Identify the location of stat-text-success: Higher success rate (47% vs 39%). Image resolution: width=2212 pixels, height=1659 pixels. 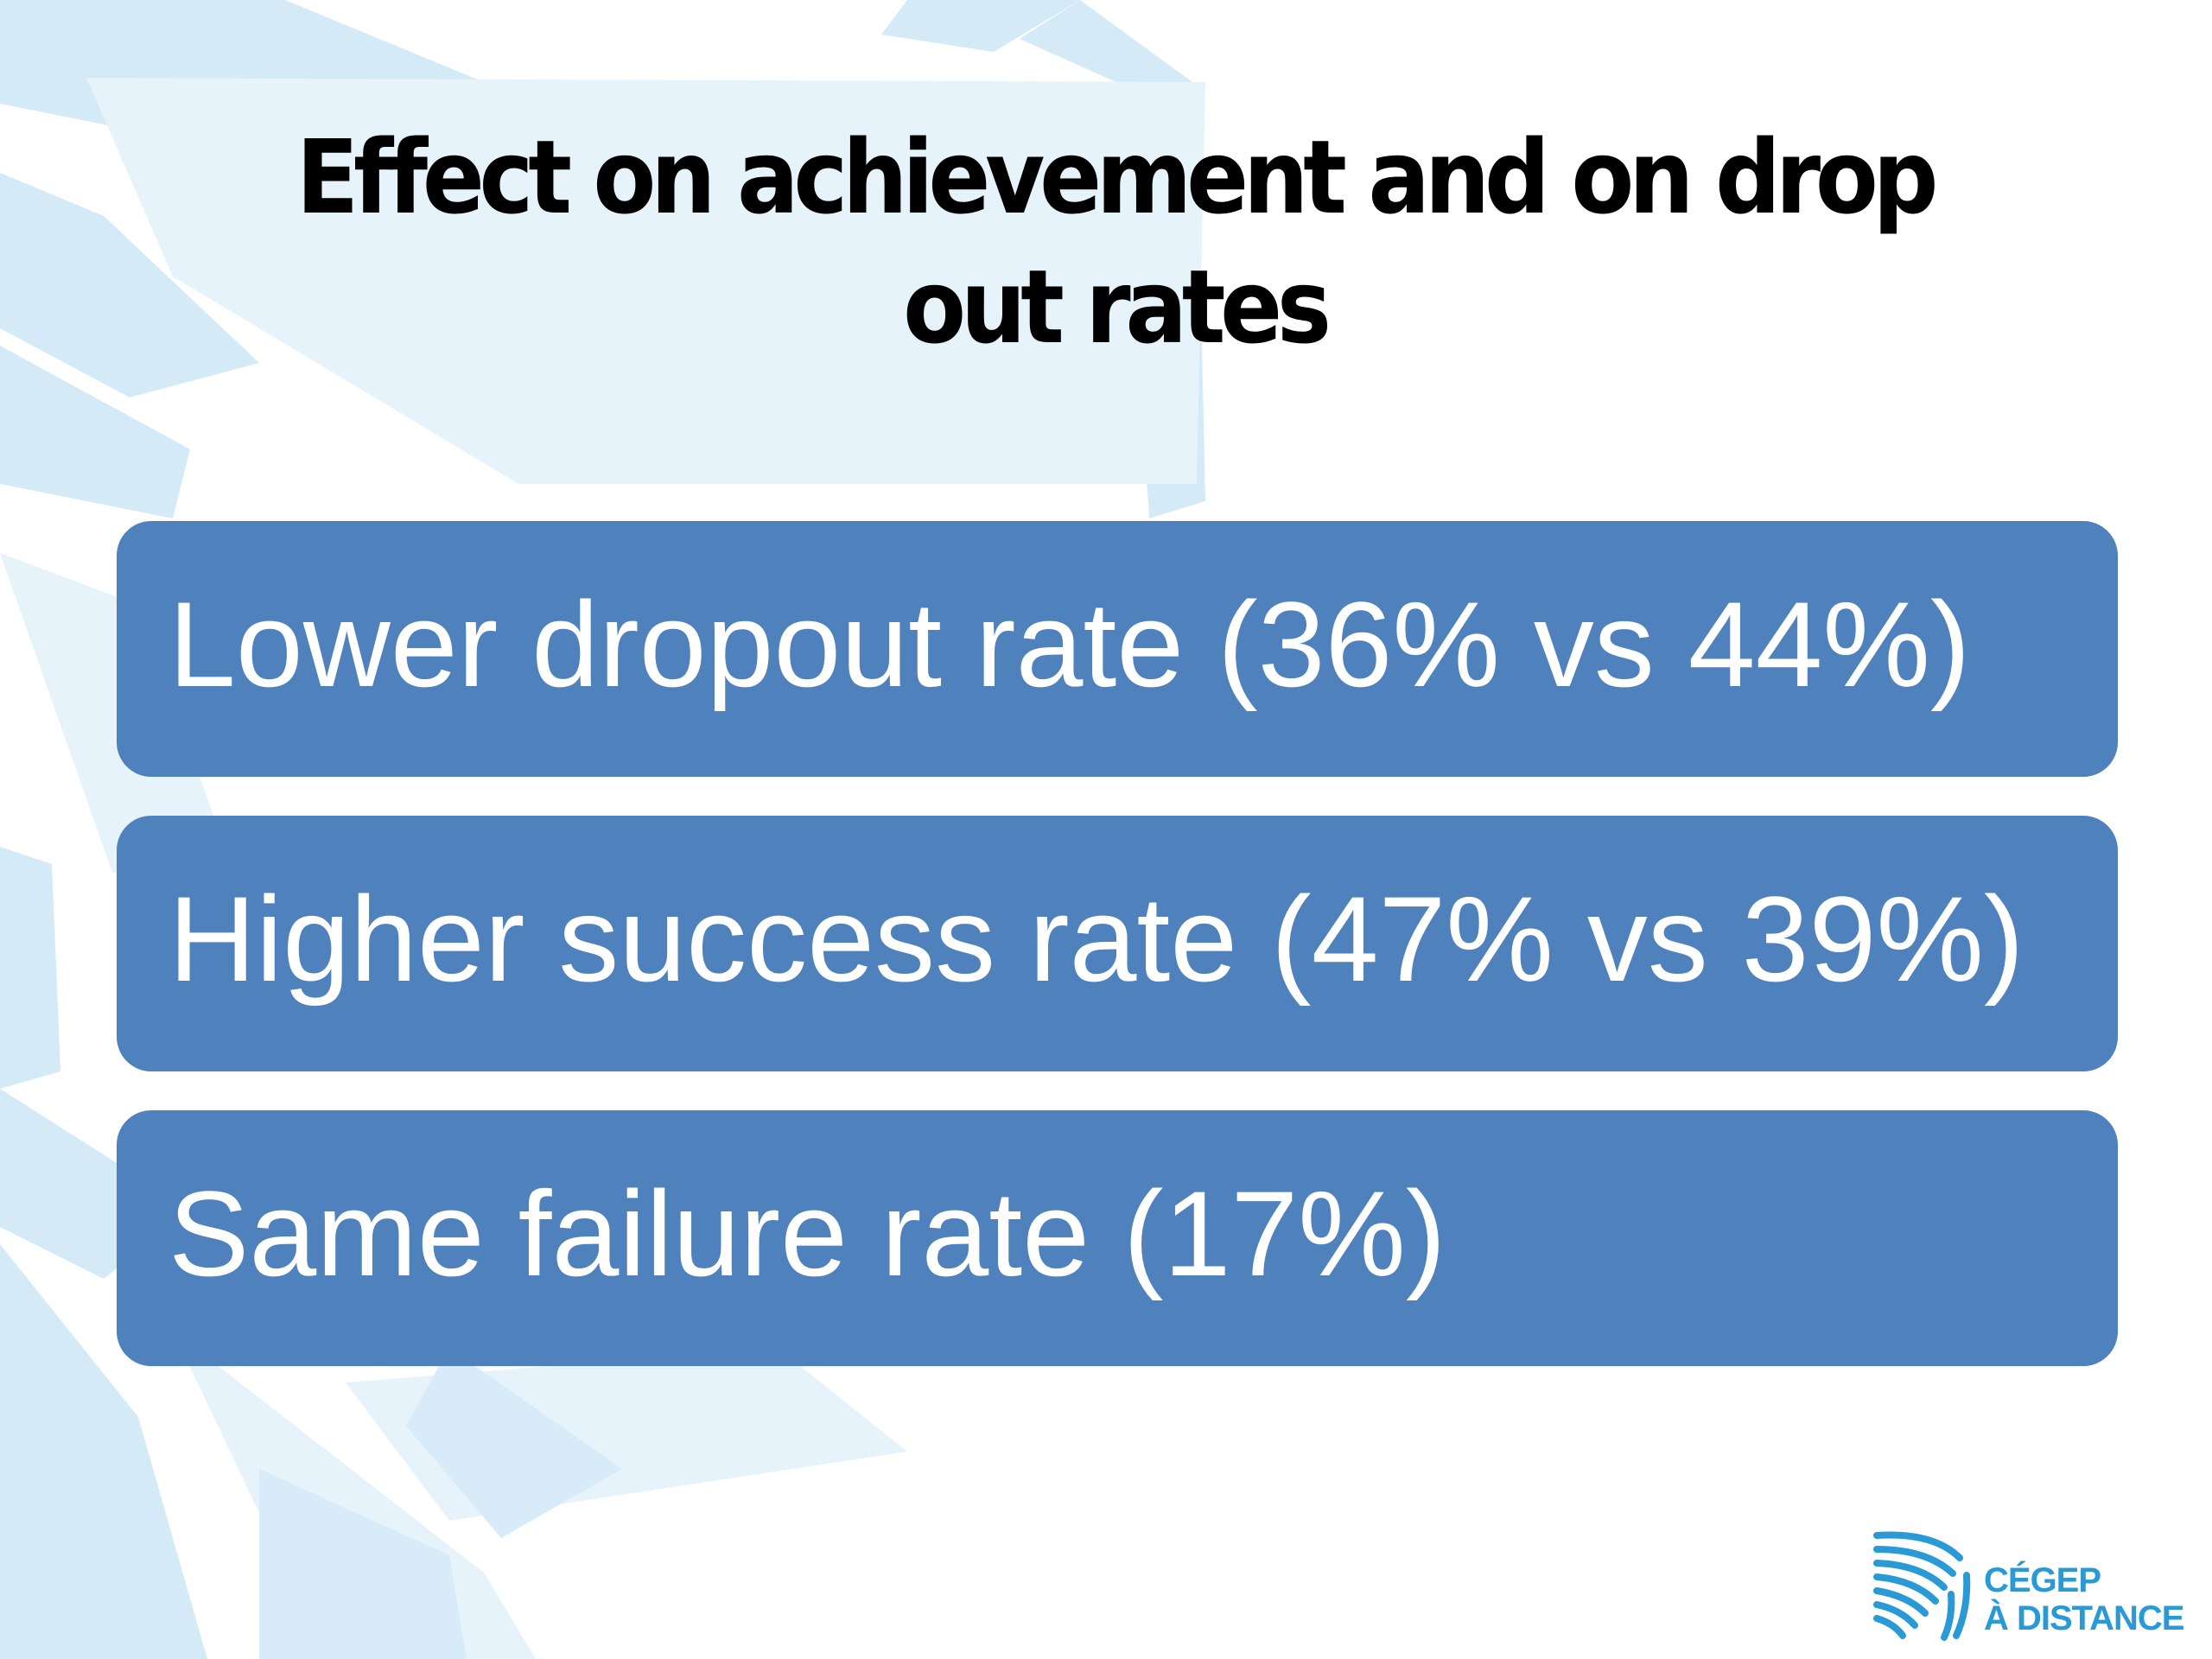
(1096, 939).